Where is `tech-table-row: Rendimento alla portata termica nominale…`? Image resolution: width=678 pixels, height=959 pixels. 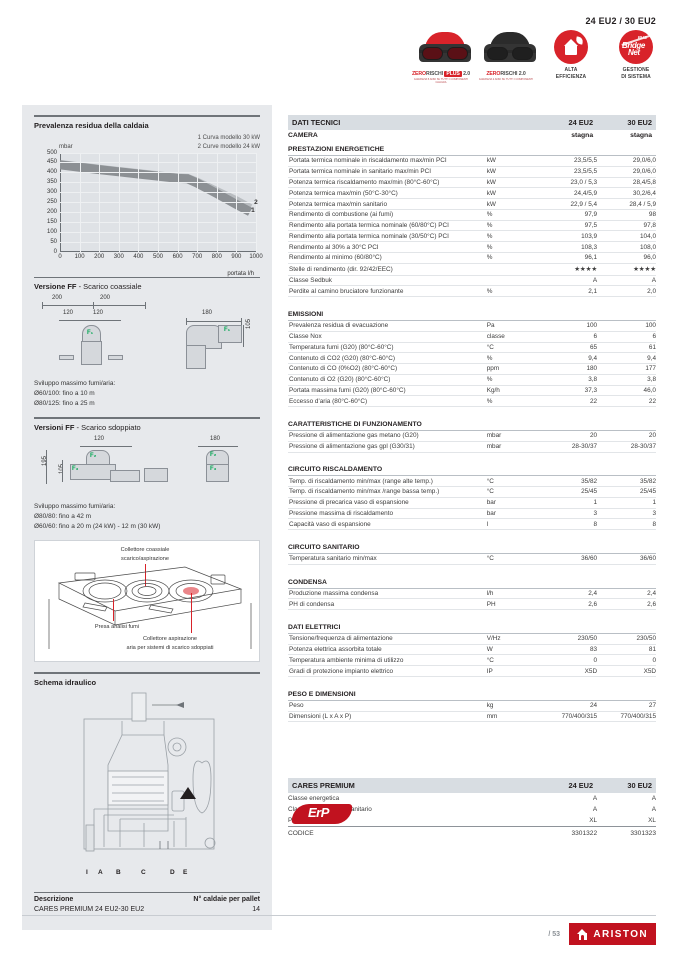
tech-table-row: Rendimento alla portata termica nominale… is located at coordinates (472, 226).